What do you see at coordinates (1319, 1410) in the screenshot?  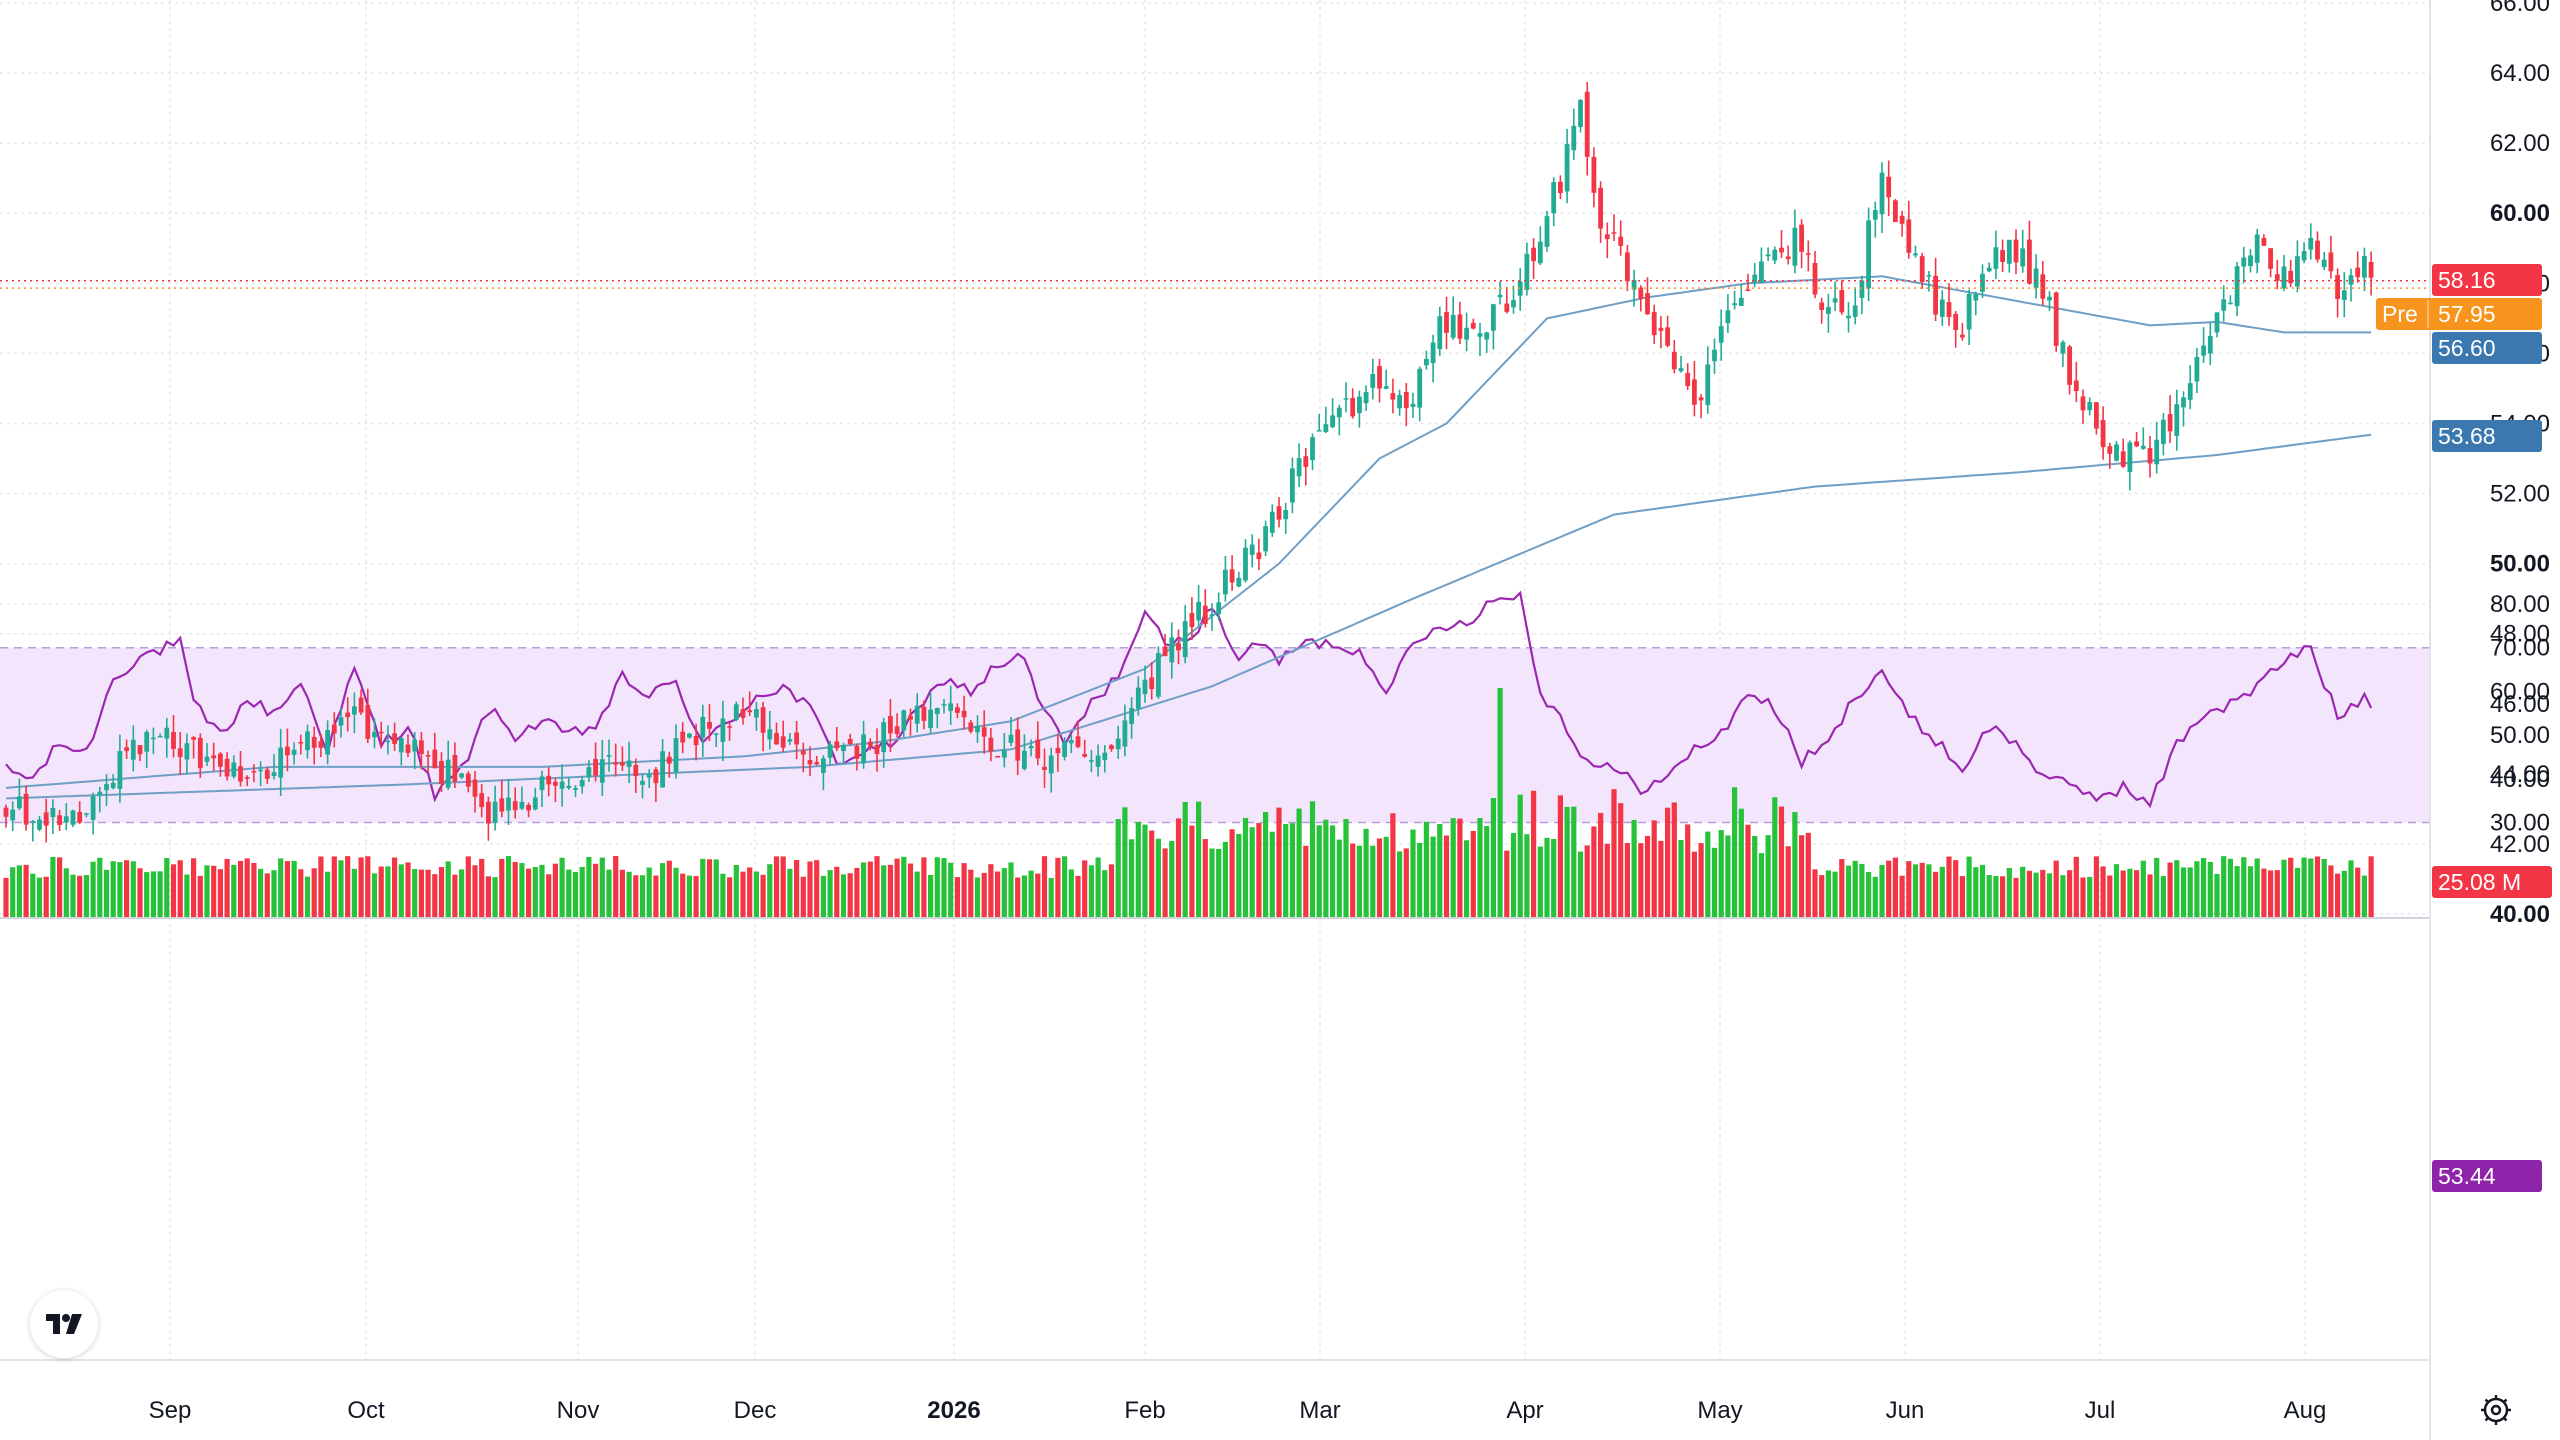 I see `time-tick-label: Mar` at bounding box center [1319, 1410].